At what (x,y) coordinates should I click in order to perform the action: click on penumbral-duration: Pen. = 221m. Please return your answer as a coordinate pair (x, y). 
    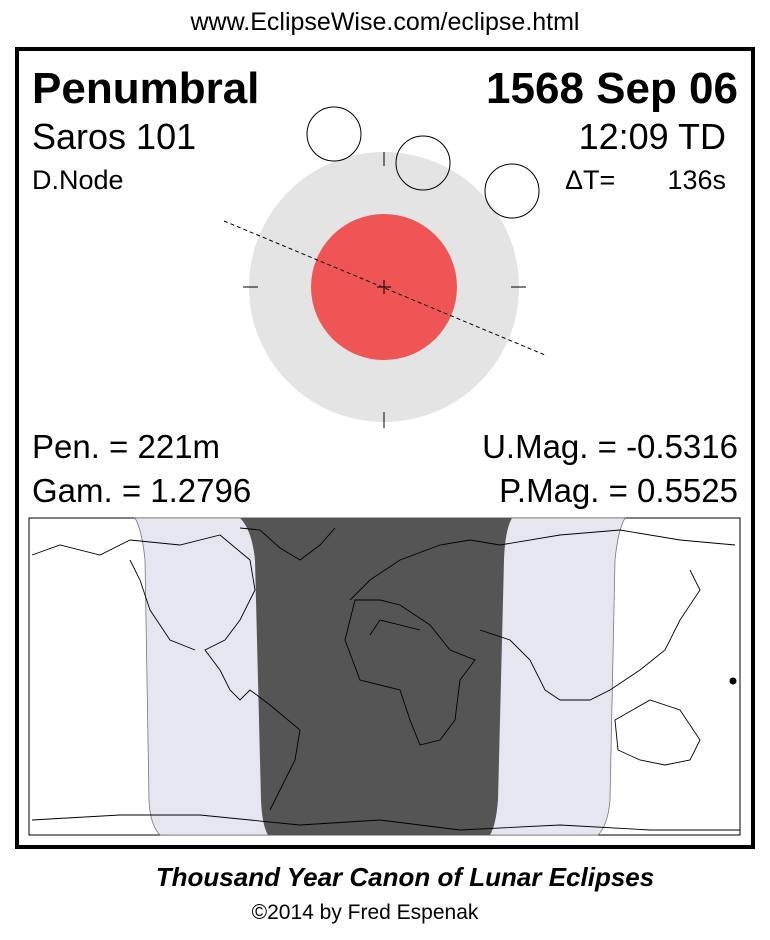
    Looking at the image, I should click on (126, 446).